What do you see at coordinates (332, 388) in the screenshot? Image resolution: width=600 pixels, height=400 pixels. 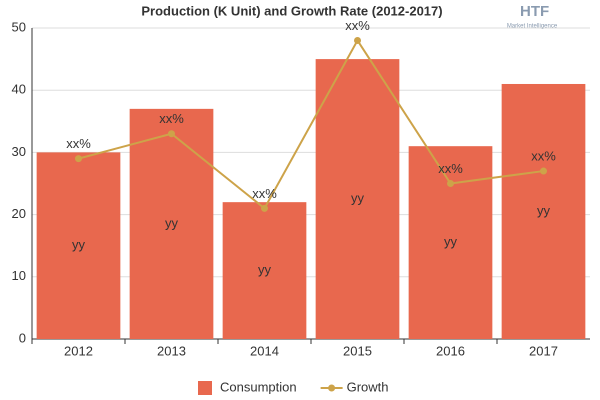 I see `legend-swatch-dot` at bounding box center [332, 388].